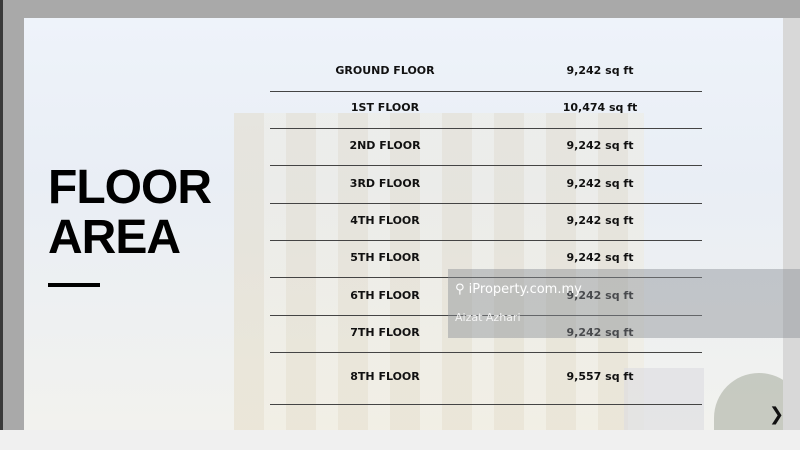 Image resolution: width=800 pixels, height=450 pixels. I want to click on floor-name: 8TH FLOOR, so click(385, 376).